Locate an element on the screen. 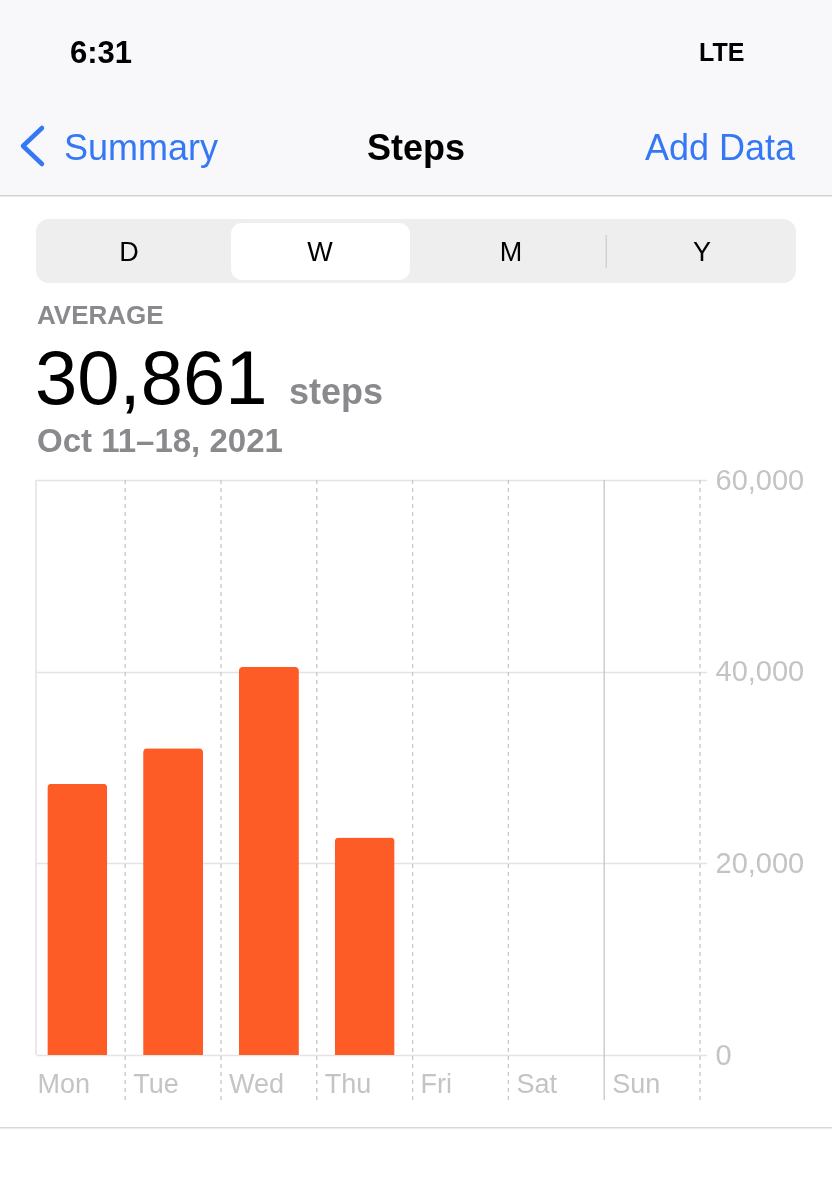 The width and height of the screenshot is (832, 1200). y-tick-label: 60,000 is located at coordinates (760, 479).